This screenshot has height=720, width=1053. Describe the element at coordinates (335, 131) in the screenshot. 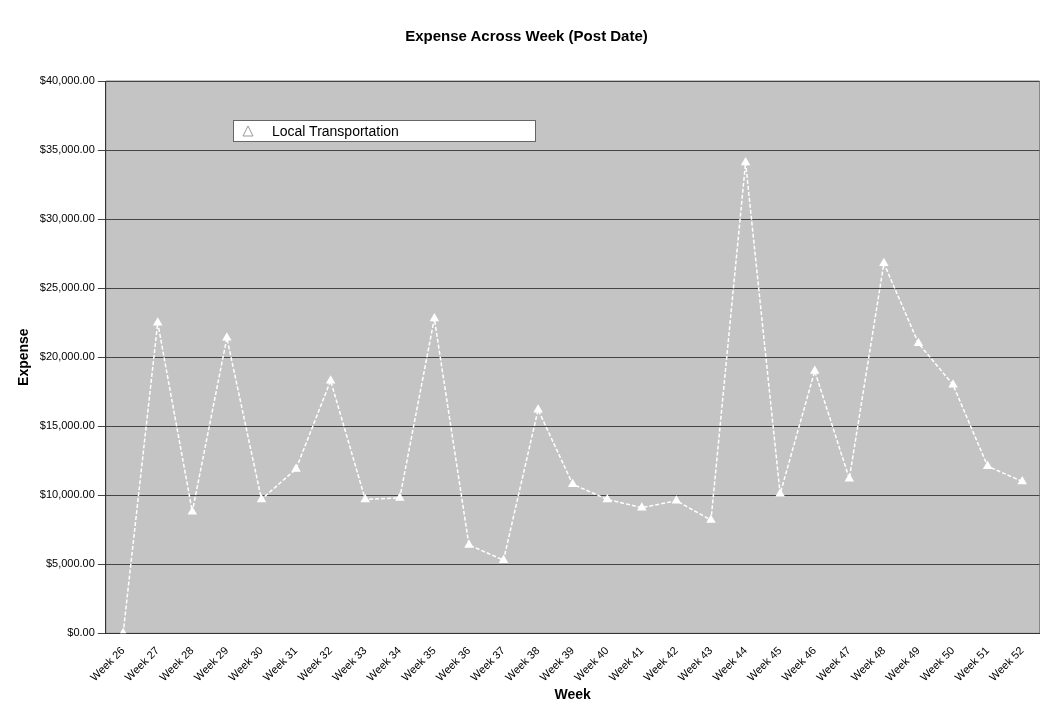

I see `legend-label: Local Transportation` at that location.